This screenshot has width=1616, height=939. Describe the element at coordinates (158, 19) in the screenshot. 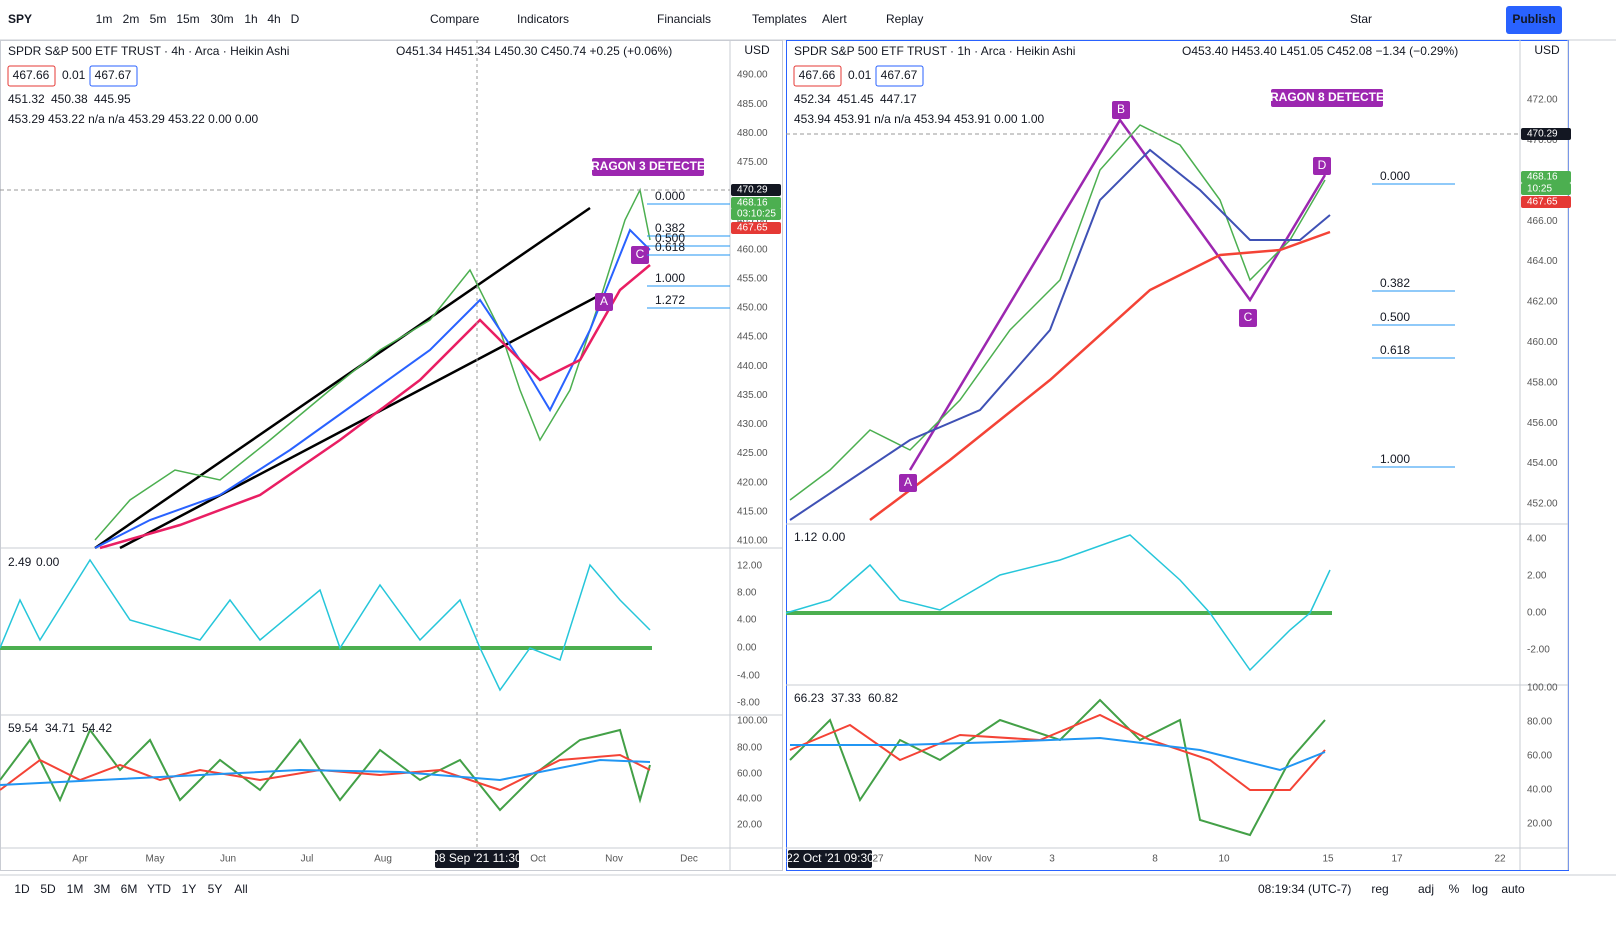

I see `interval: 5m` at that location.